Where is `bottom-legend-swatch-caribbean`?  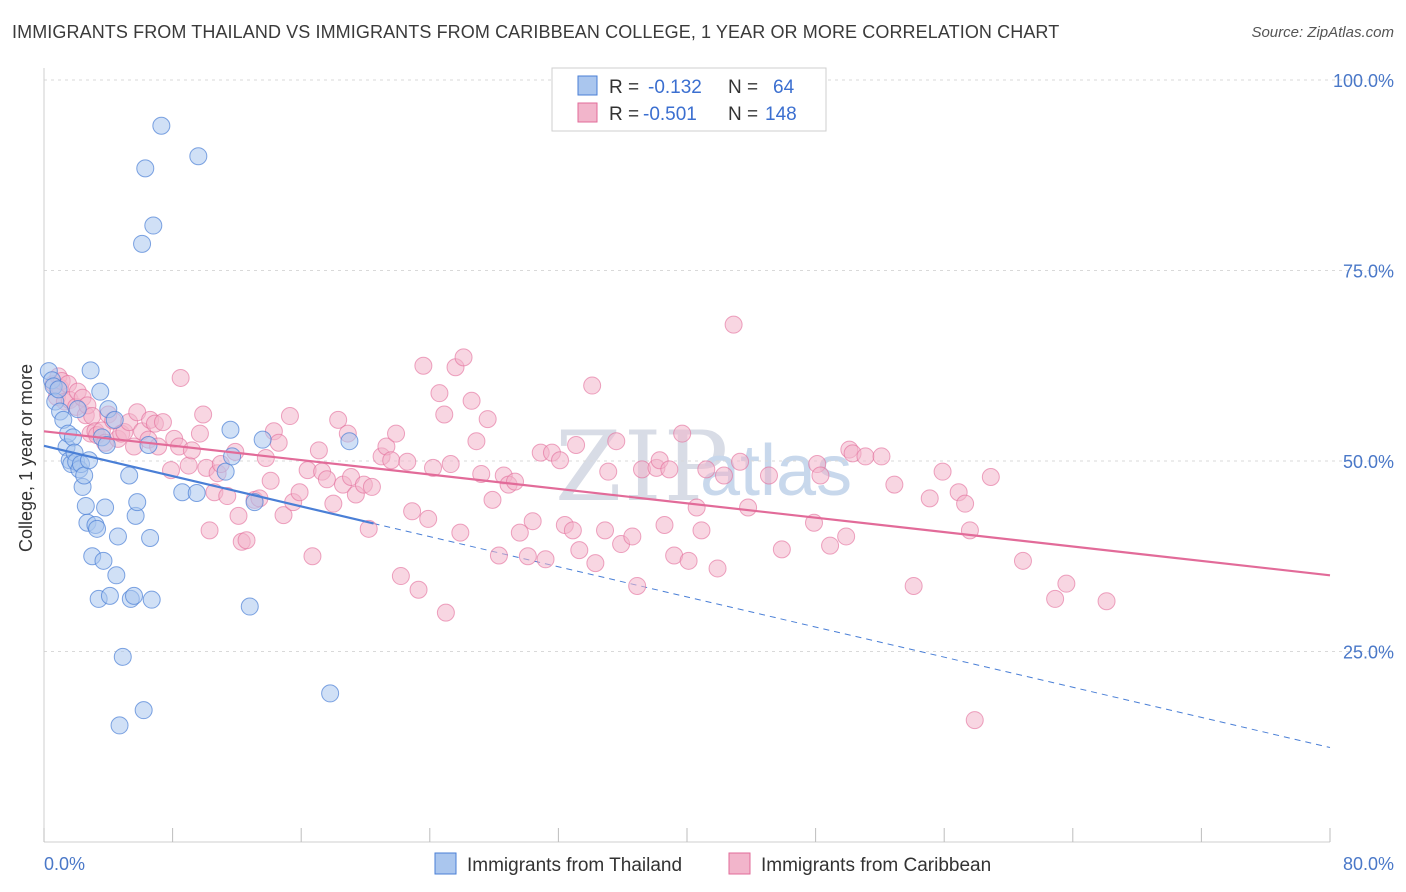 bottom-legend-swatch-caribbean is located at coordinates (739, 863).